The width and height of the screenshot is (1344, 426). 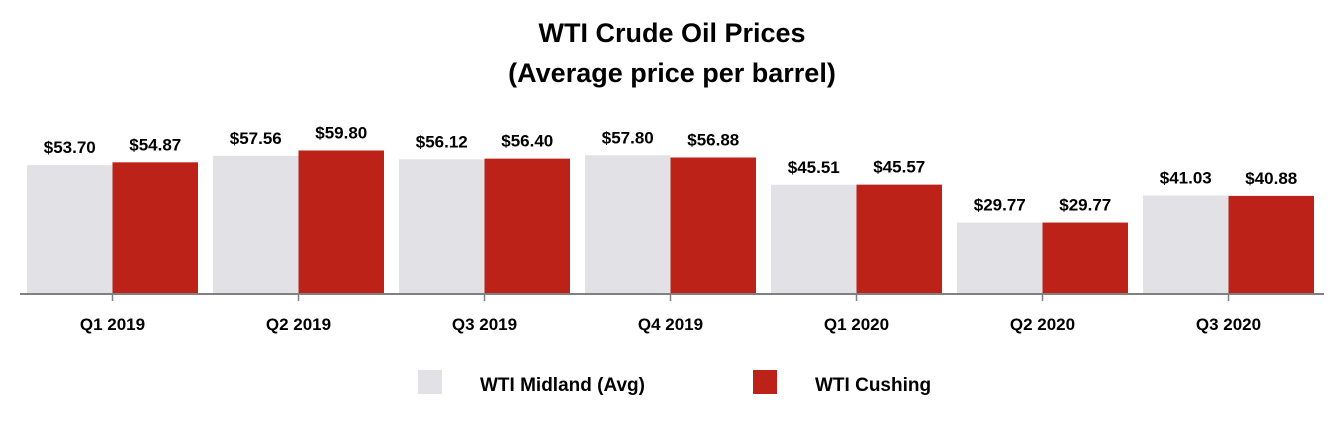 I want to click on bar-group: $57.56 $59.80, so click(x=298, y=208).